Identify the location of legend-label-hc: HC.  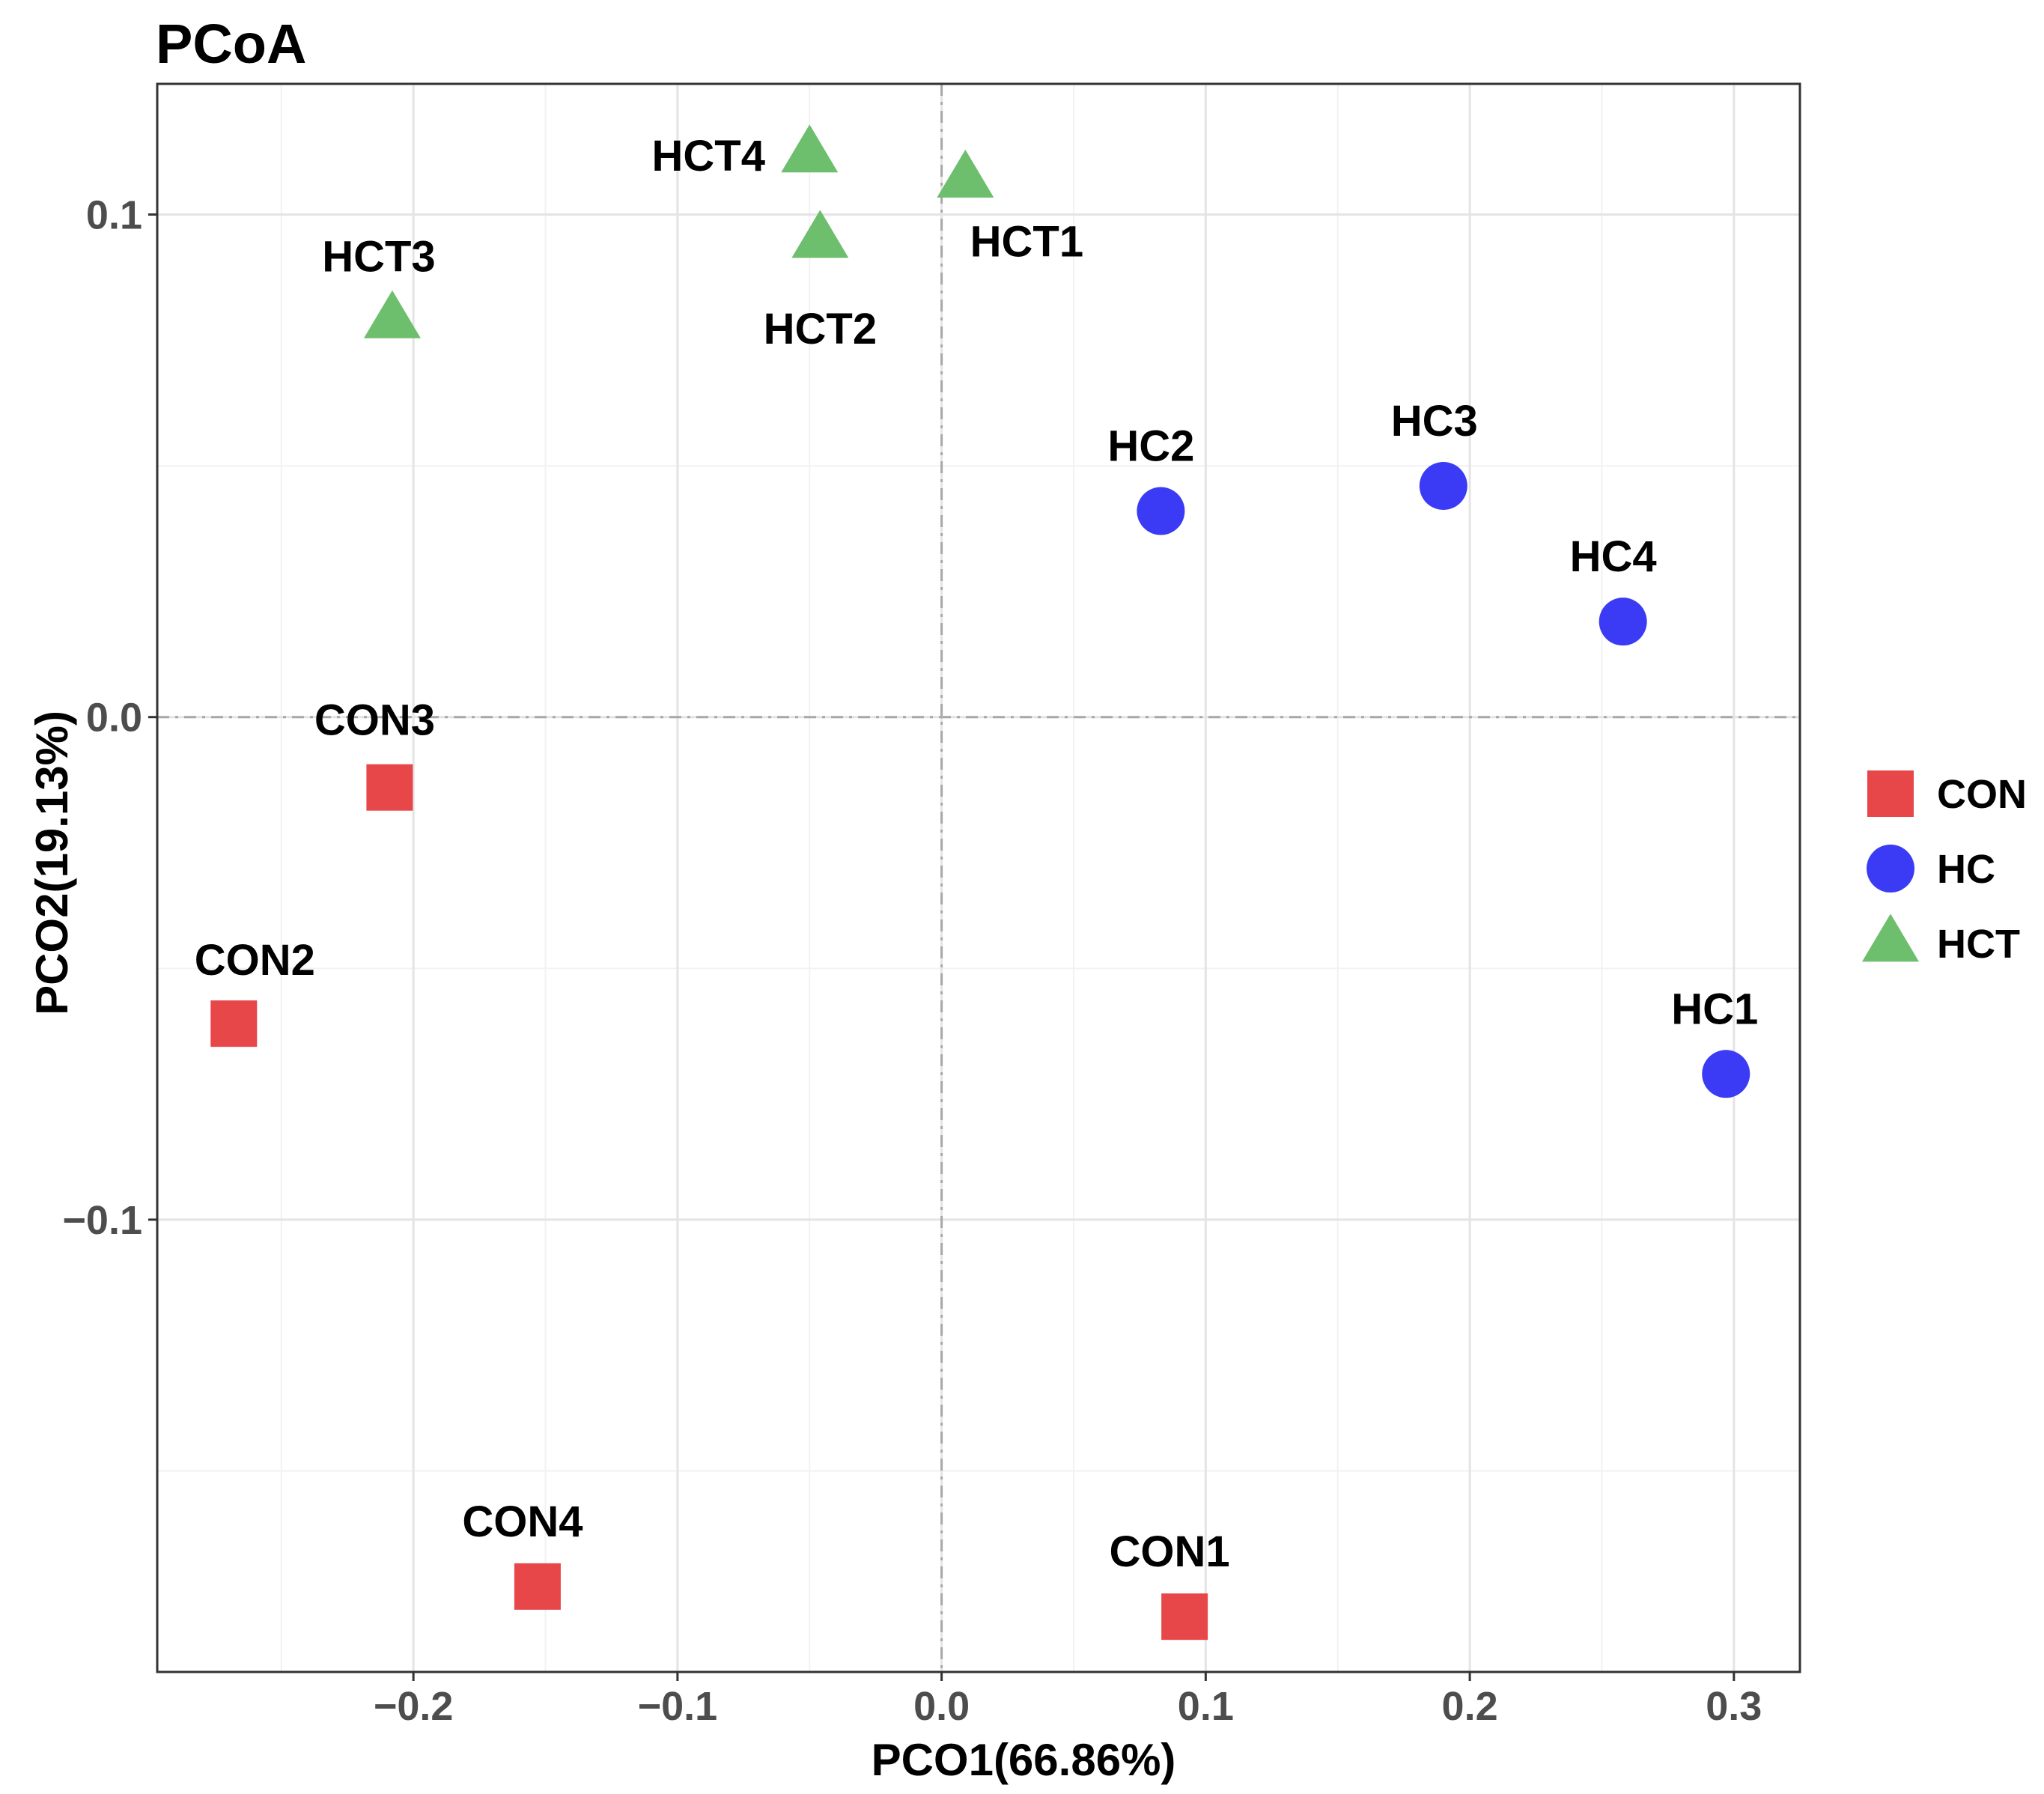
(1966, 870).